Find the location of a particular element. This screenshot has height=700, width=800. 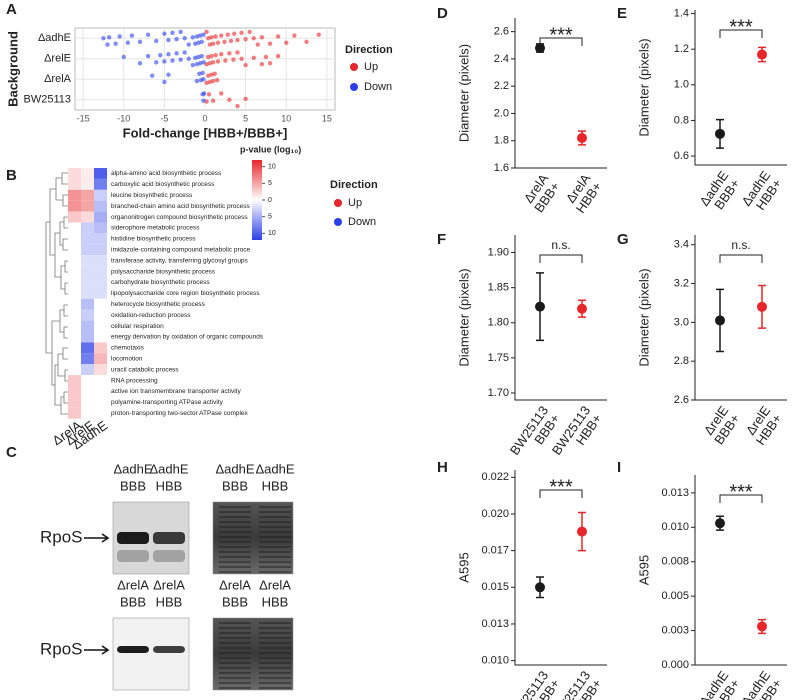

y-tick-label: 3.2 is located at coordinates (681, 283).